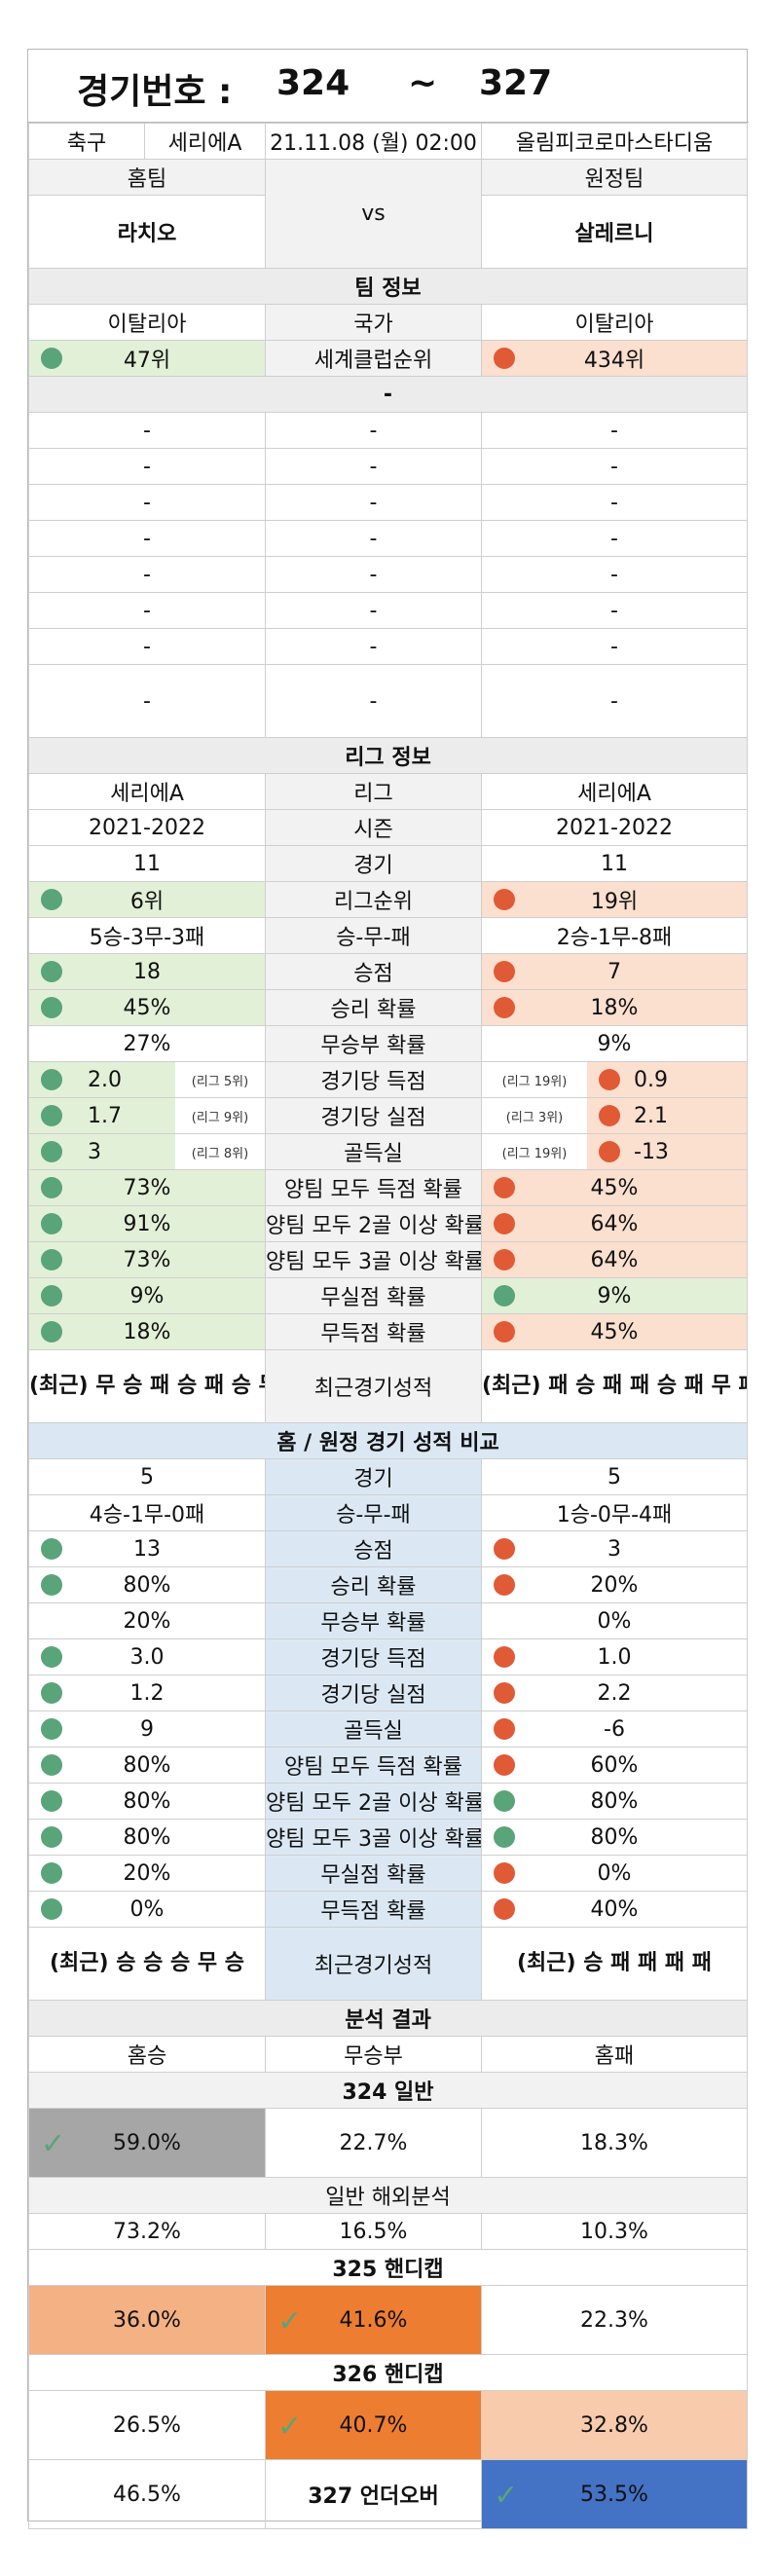 The height and width of the screenshot is (2576, 773). I want to click on table-row: 13 승점 3, so click(388, 1548).